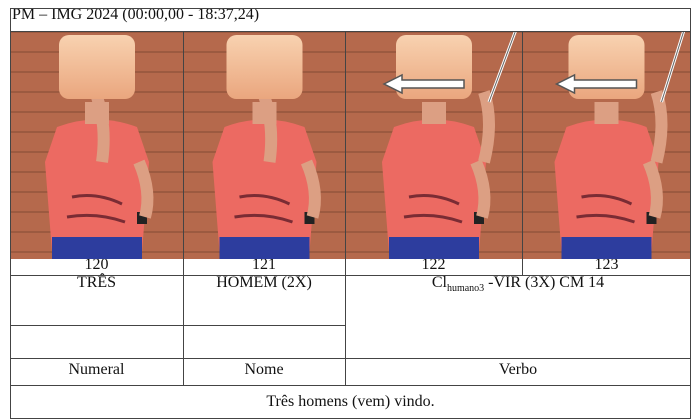  I want to click on translation: Três homens (vem) vindo., so click(350, 401).